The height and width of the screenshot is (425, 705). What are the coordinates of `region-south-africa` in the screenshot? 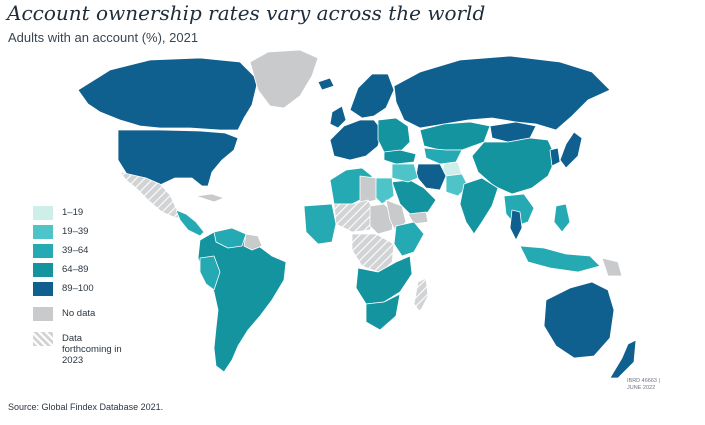 It's located at (383, 312).